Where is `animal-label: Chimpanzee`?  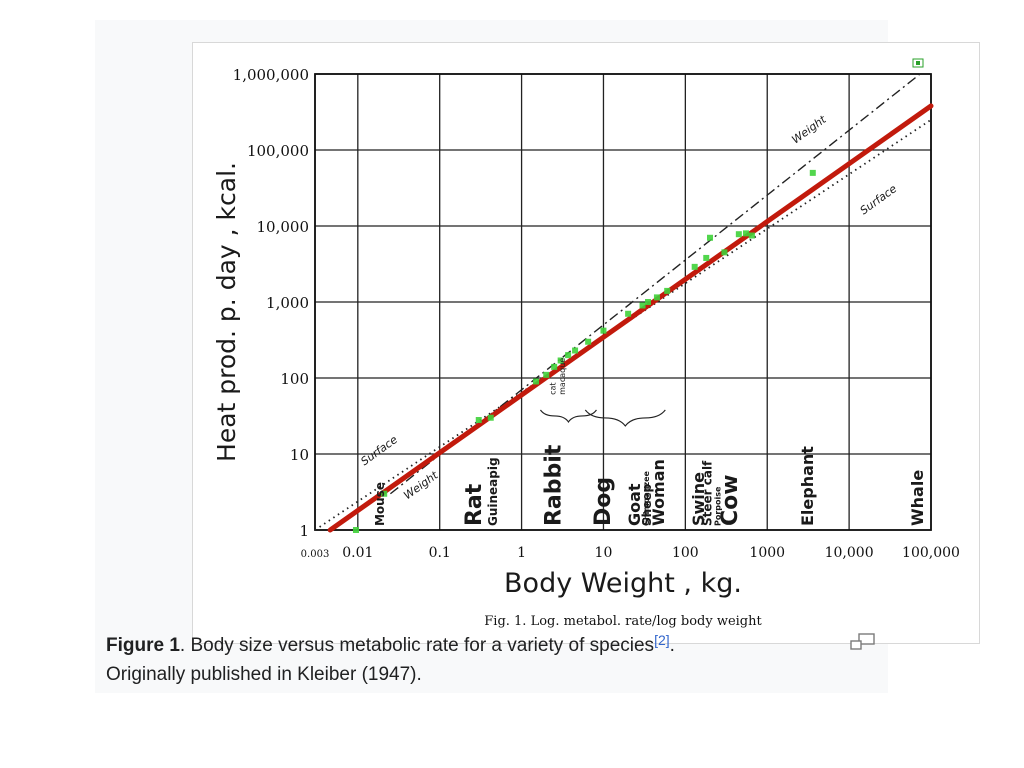
animal-label: Chimpanzee is located at coordinates (646, 498).